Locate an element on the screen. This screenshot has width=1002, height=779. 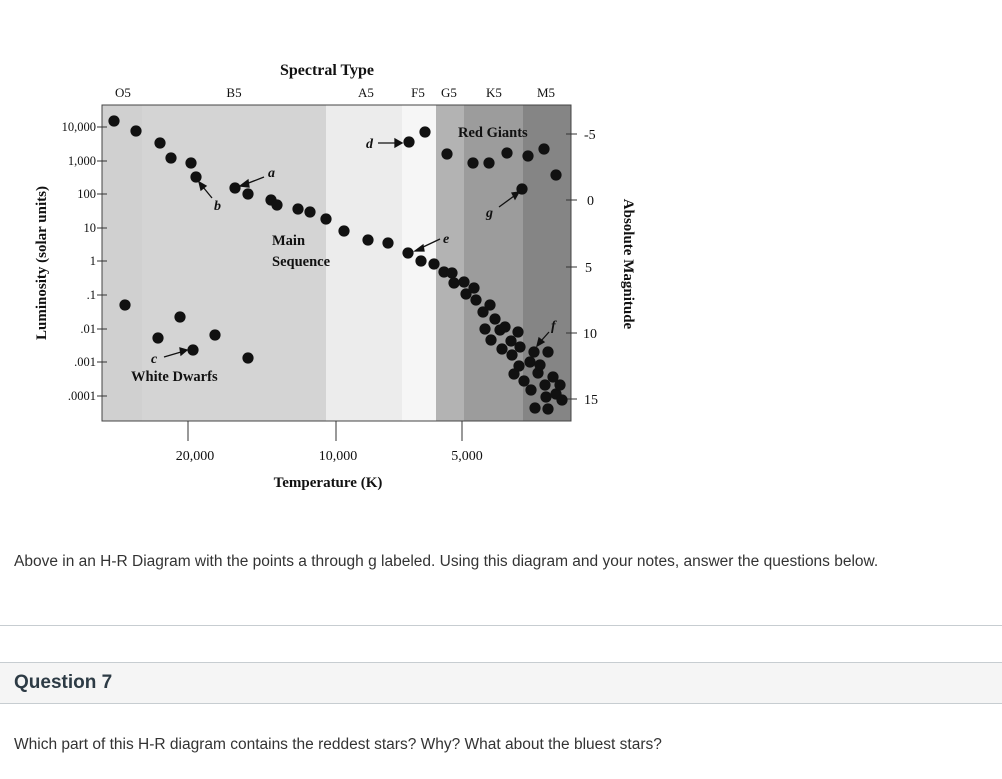
point-labels: a b c d e f g is located at coordinates (354, 252).